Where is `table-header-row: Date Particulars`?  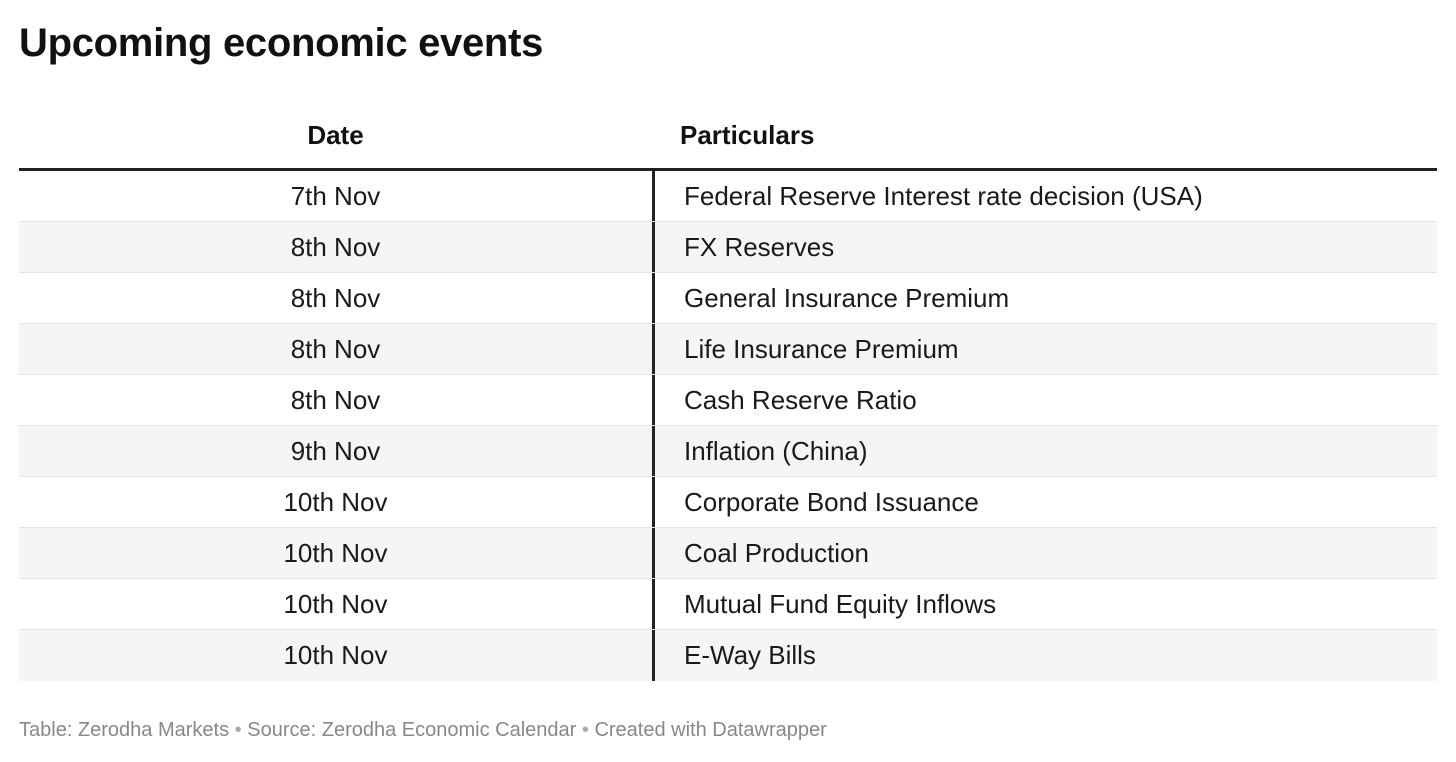 table-header-row: Date Particulars is located at coordinates (728, 136).